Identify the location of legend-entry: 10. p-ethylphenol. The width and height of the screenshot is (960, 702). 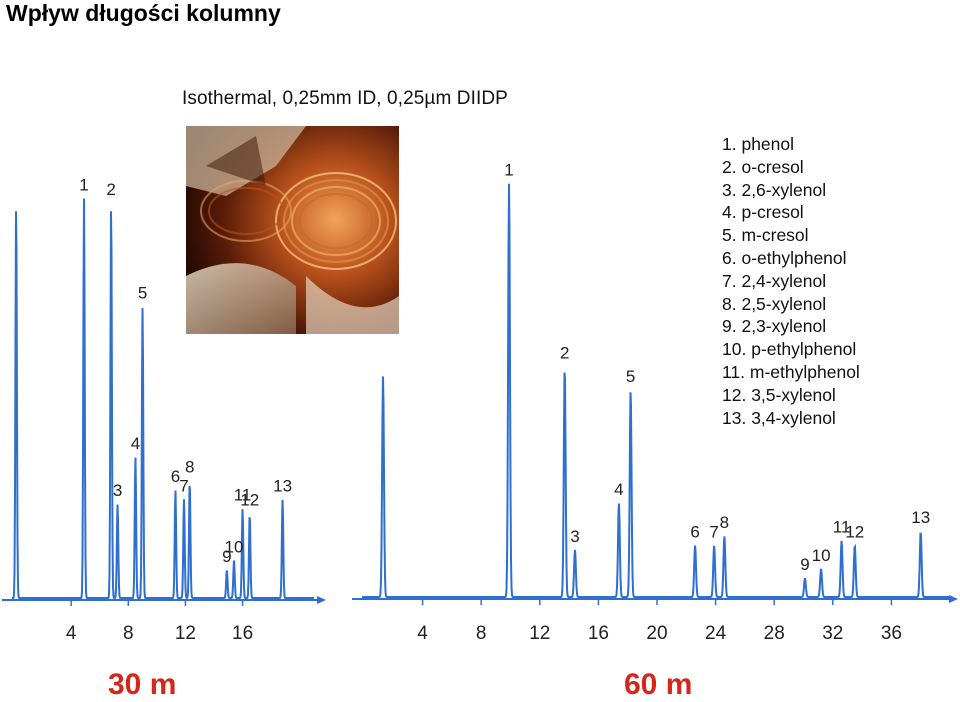
(789, 349).